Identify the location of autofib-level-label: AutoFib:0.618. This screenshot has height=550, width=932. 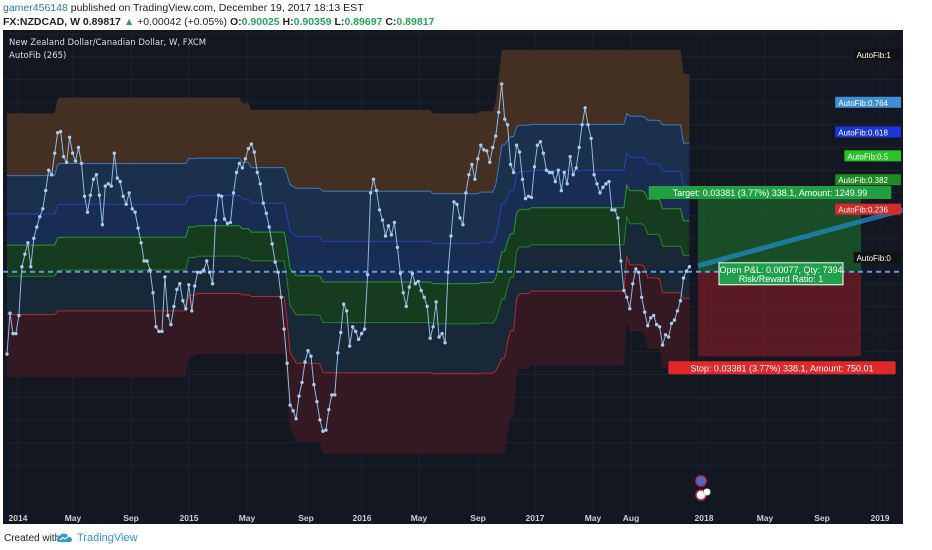
(868, 132).